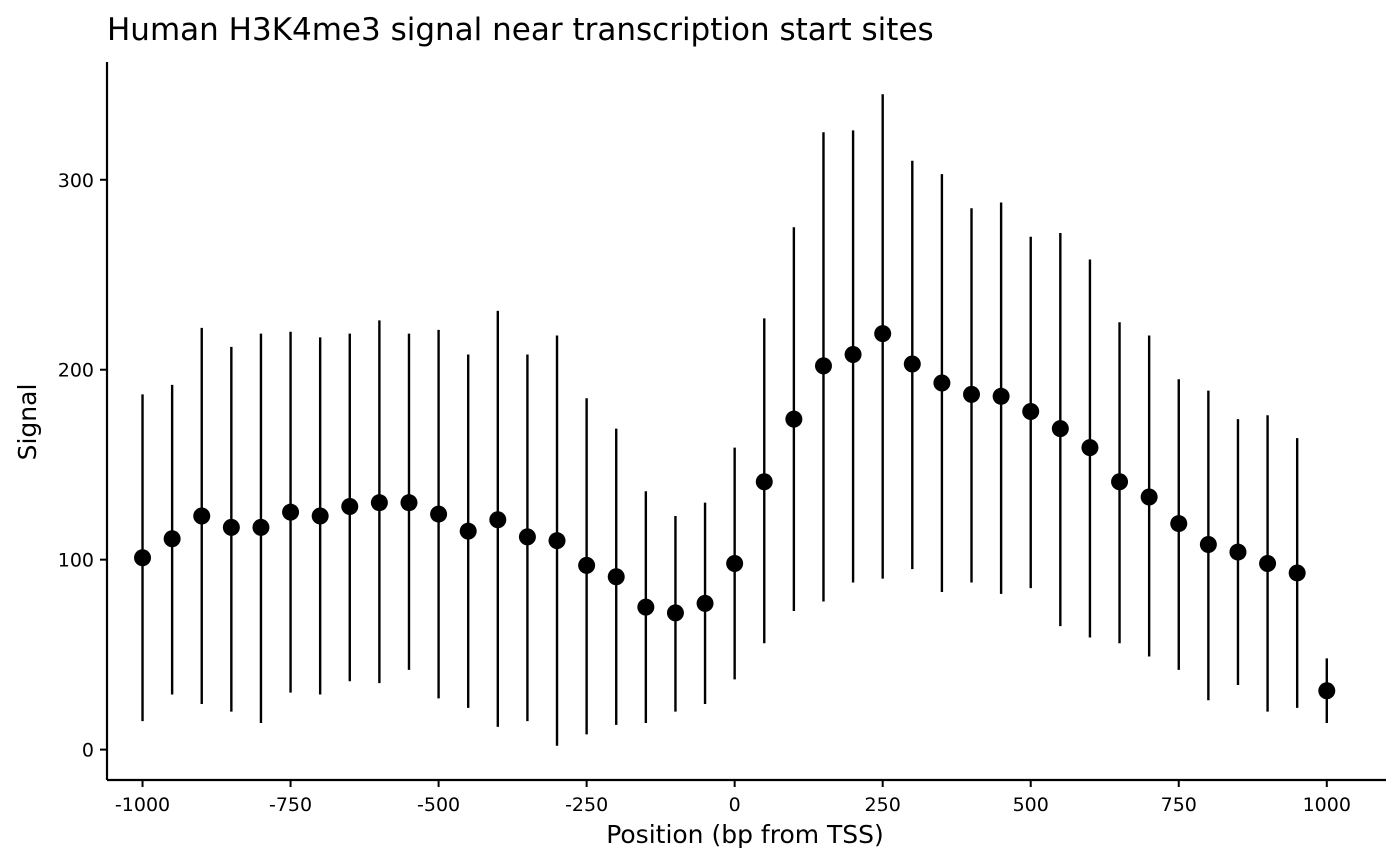 This screenshot has height=865, width=1400. What do you see at coordinates (438, 805) in the screenshot?
I see `x-tick-label: -500` at bounding box center [438, 805].